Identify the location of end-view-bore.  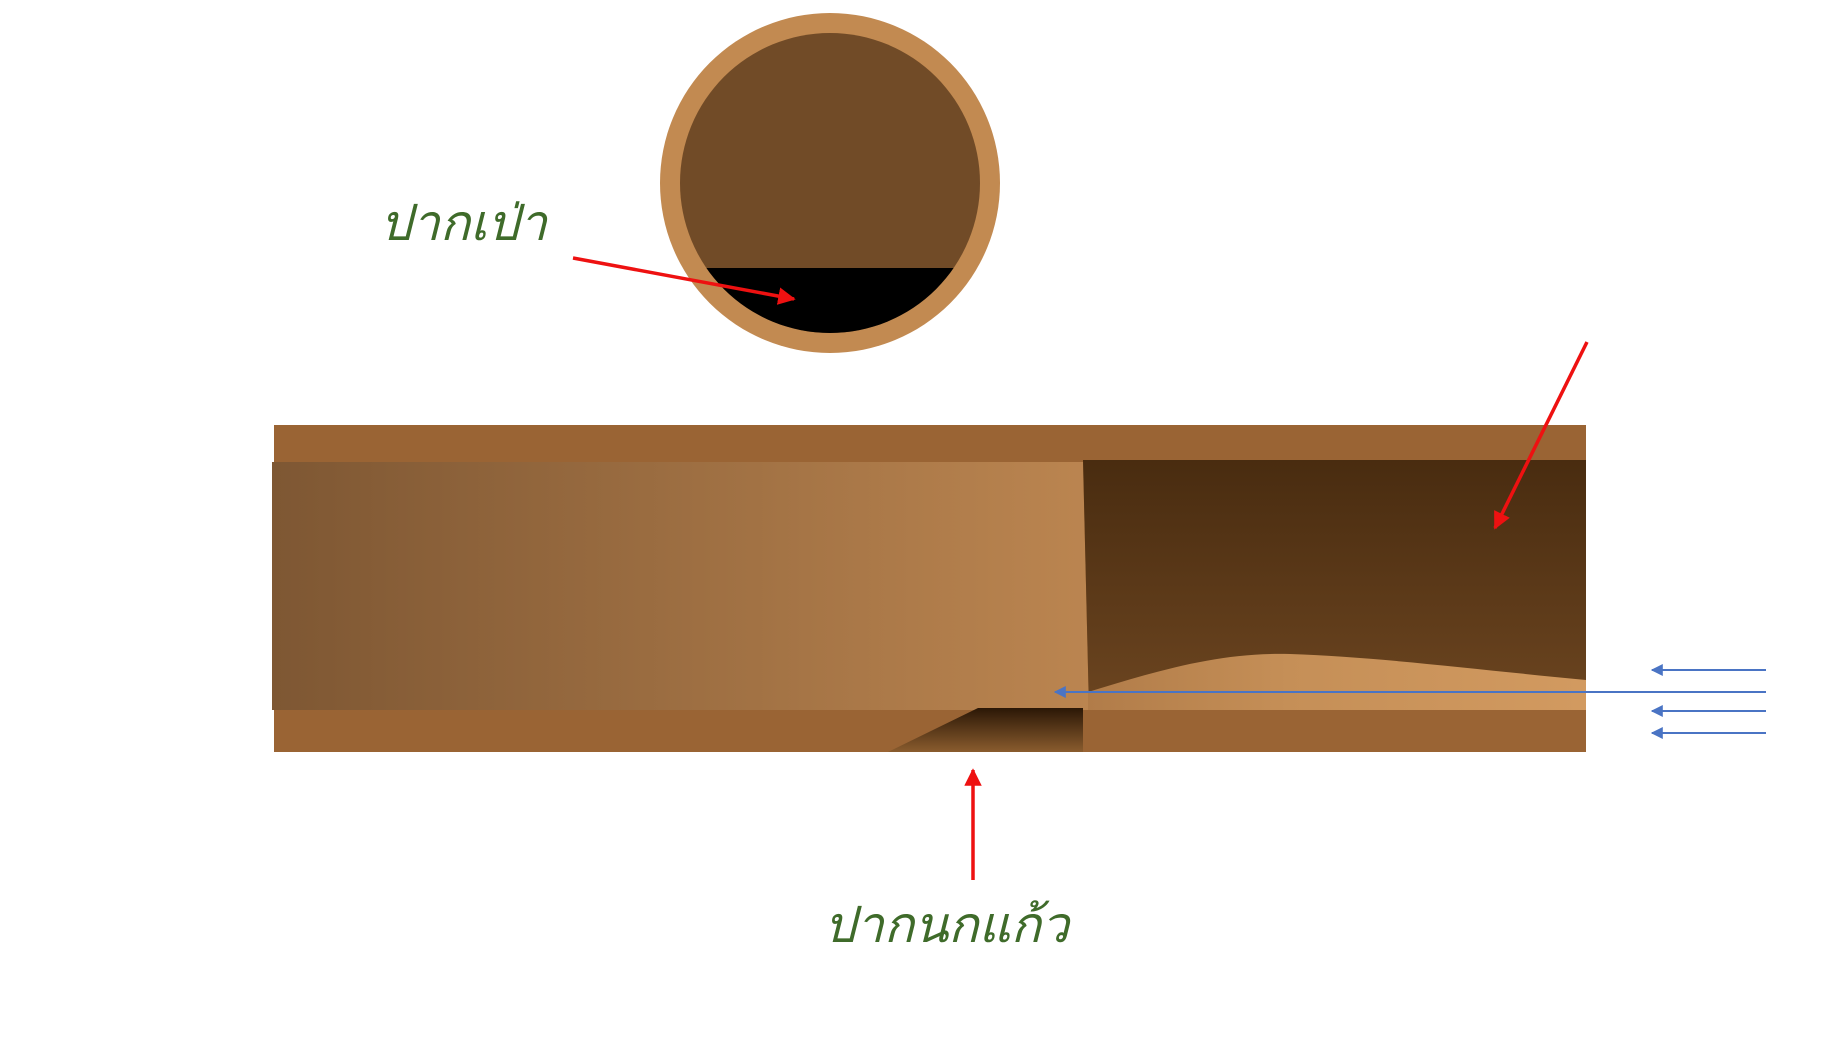
(830, 183).